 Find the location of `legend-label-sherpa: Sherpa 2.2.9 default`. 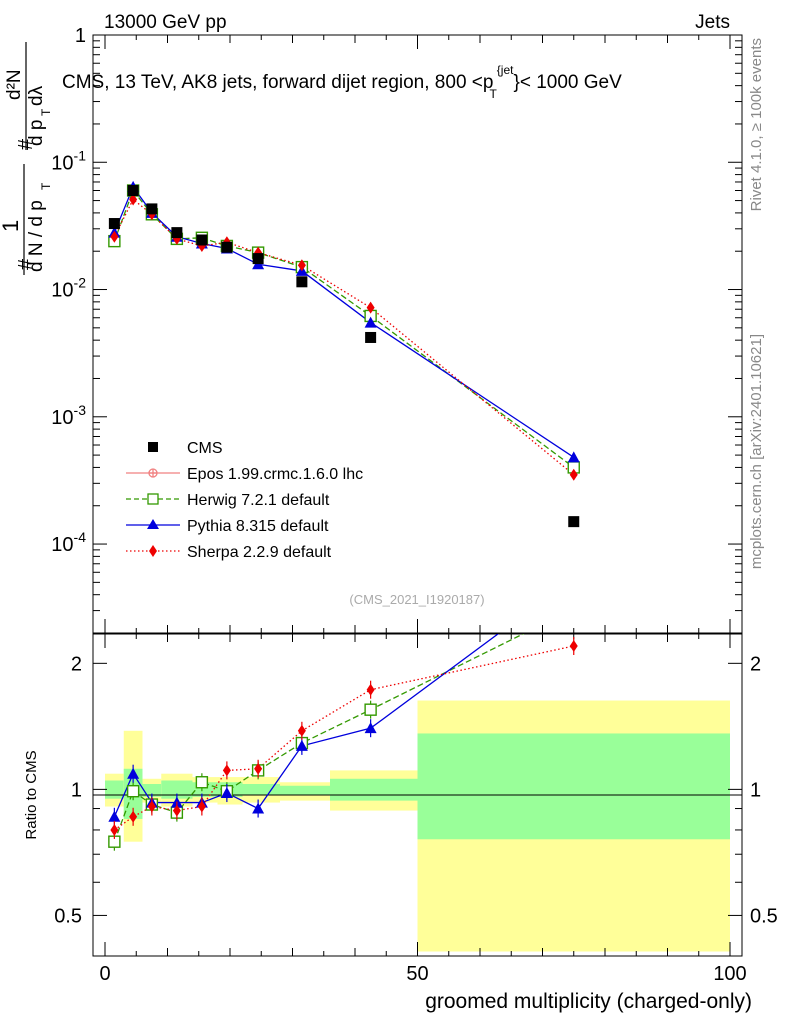

legend-label-sherpa: Sherpa 2.2.9 default is located at coordinates (259, 552).